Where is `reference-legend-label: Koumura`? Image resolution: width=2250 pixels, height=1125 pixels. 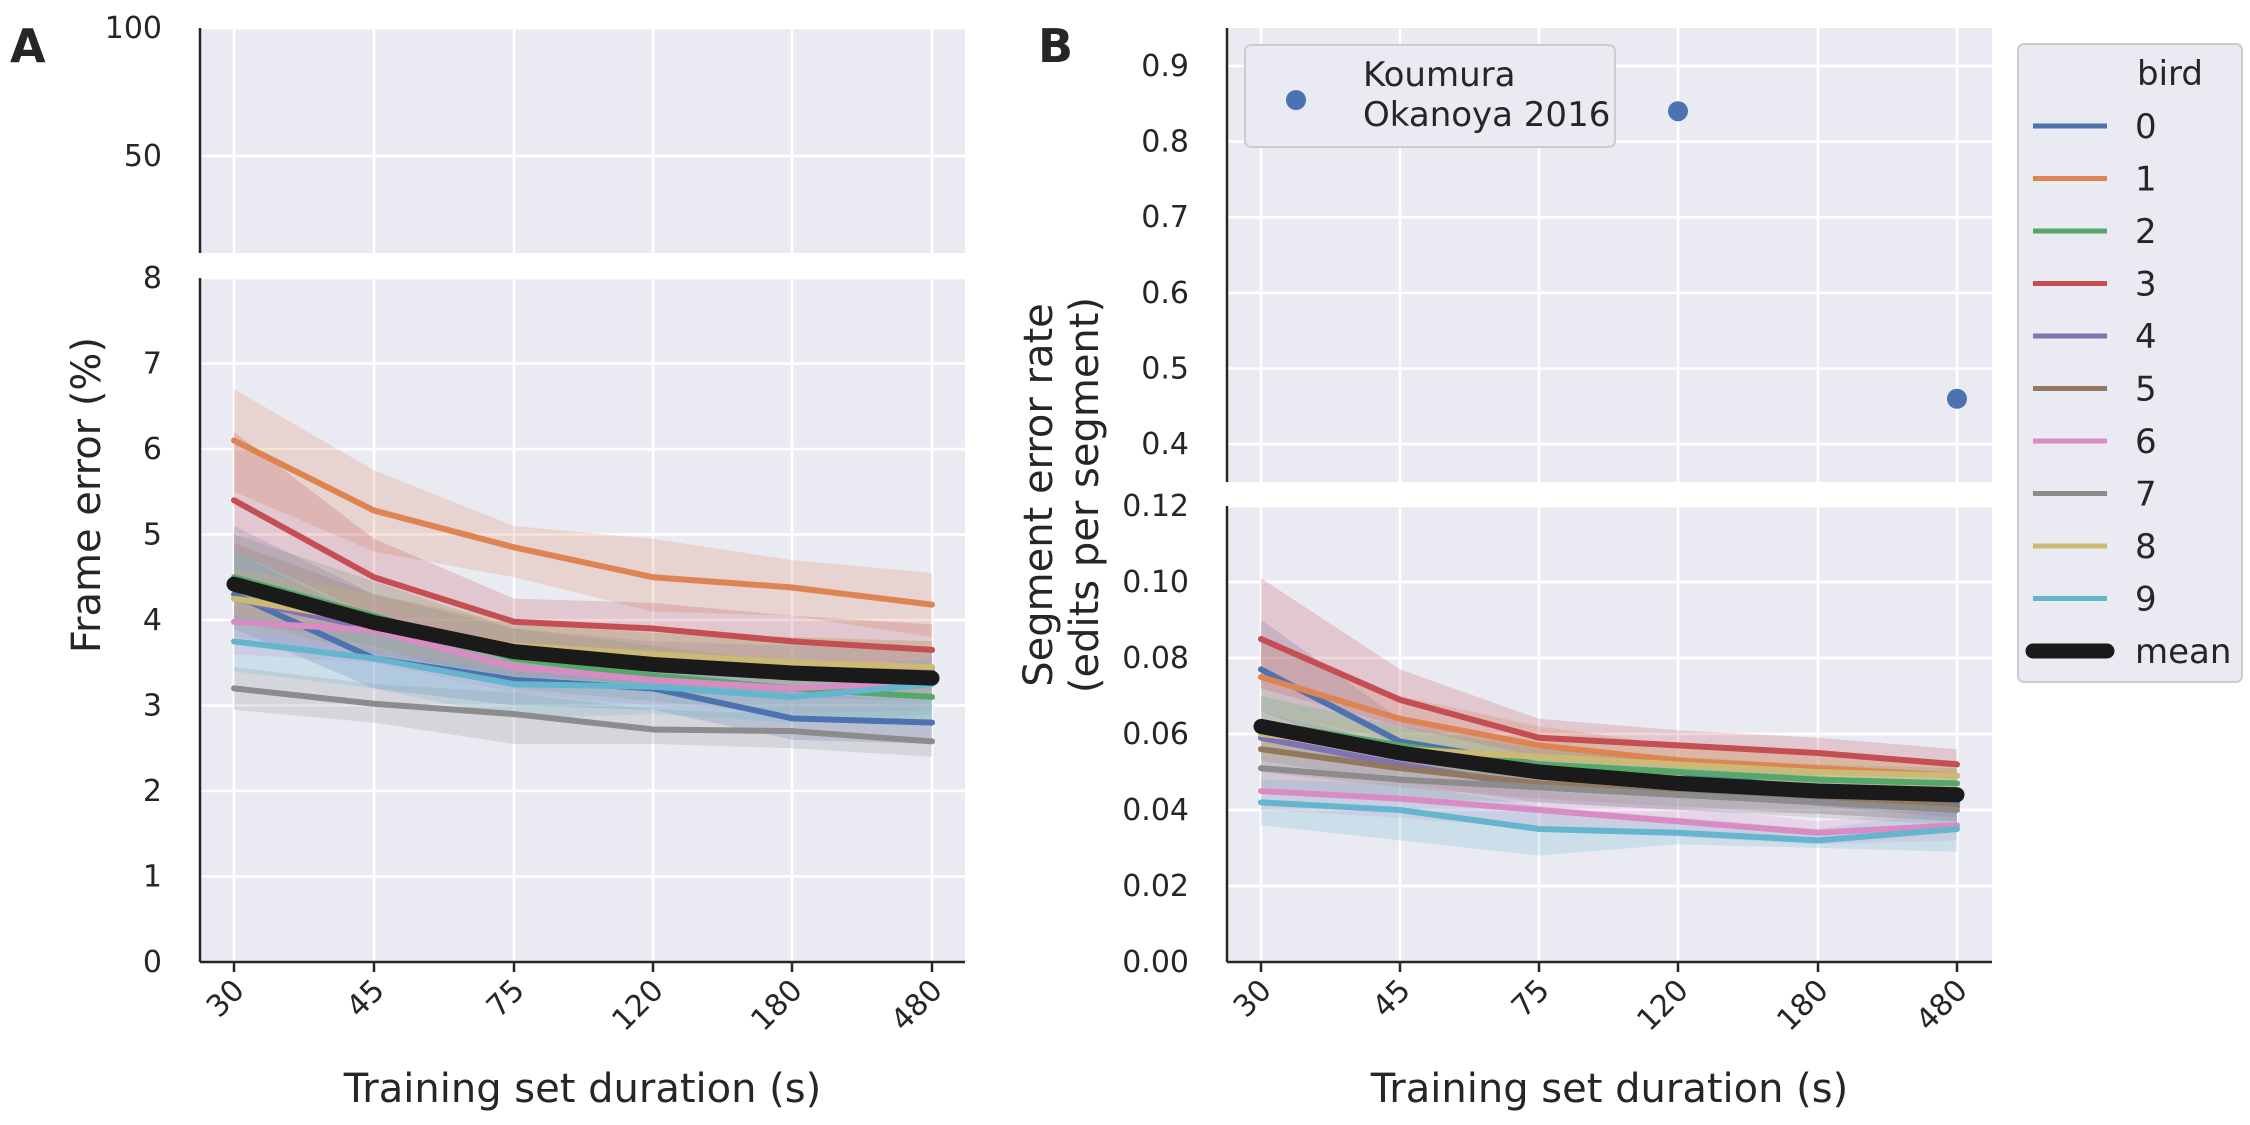 reference-legend-label: Koumura is located at coordinates (1439, 75).